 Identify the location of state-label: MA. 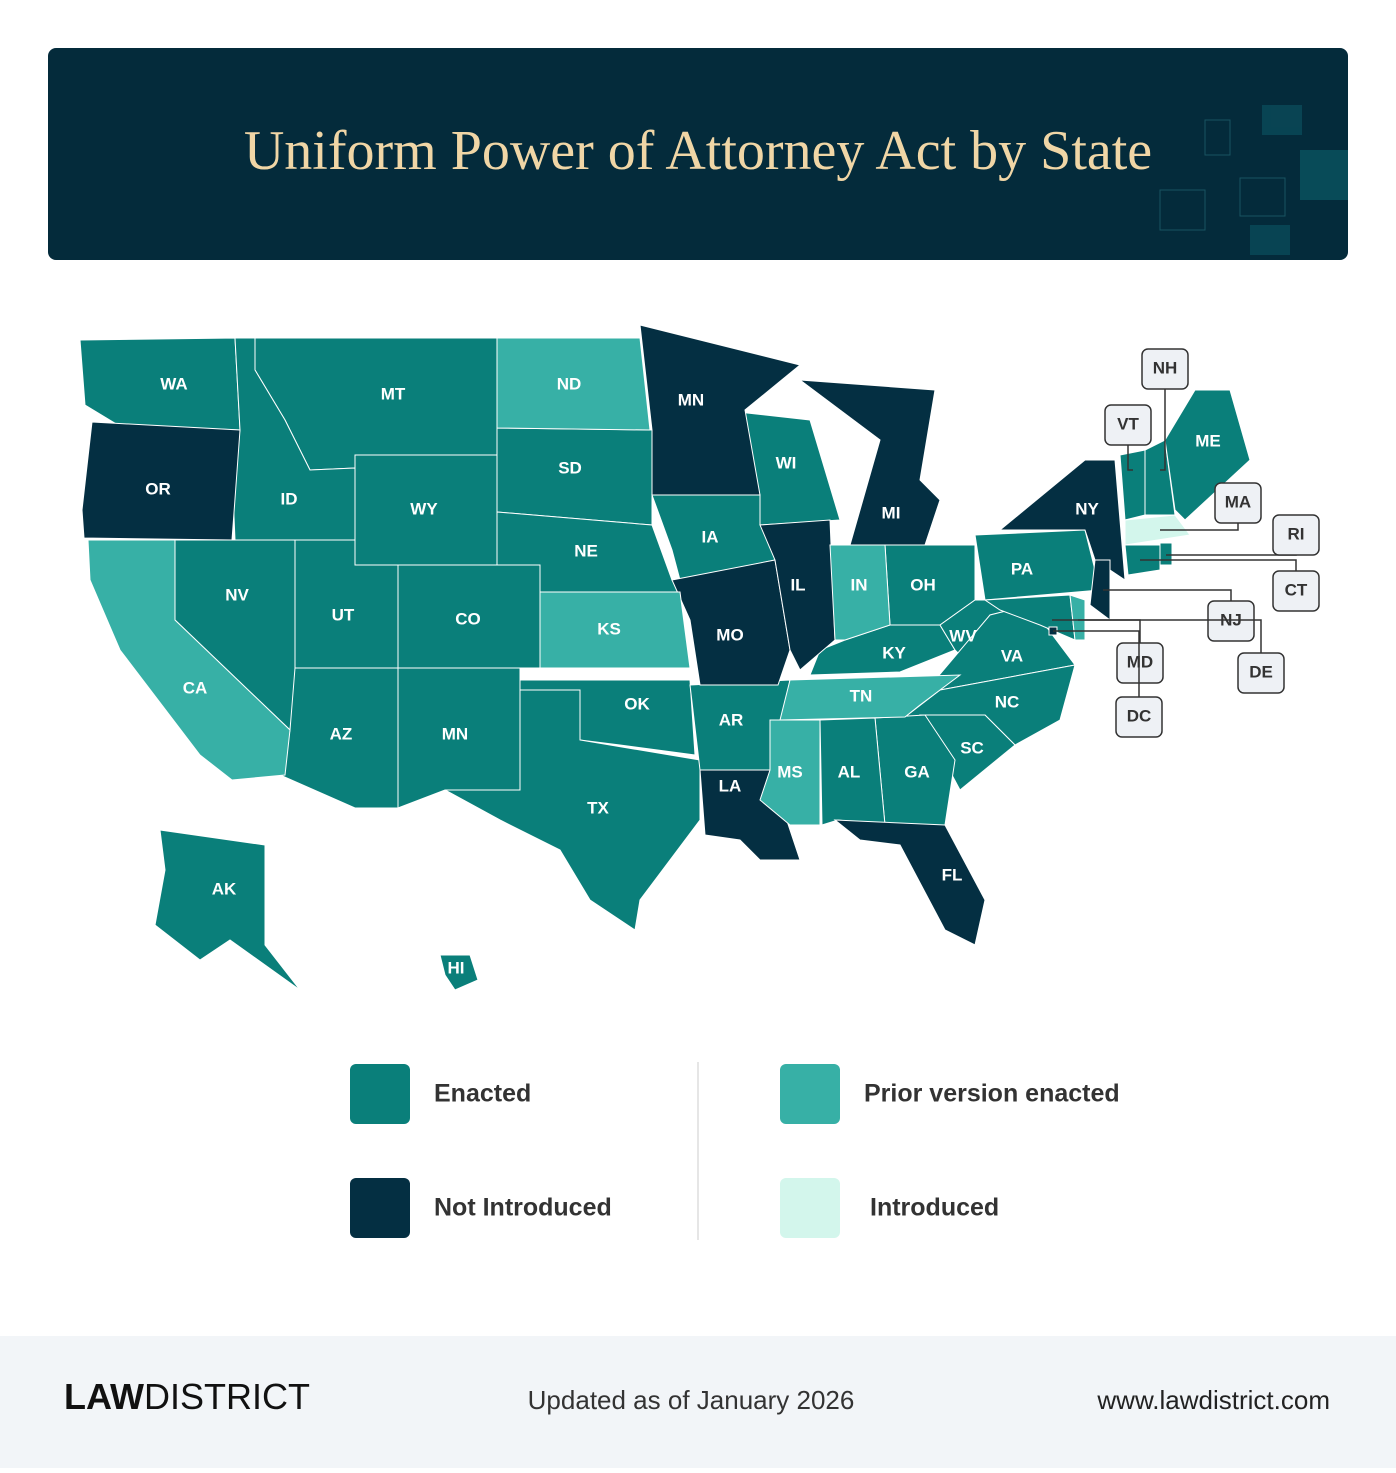
(1238, 501).